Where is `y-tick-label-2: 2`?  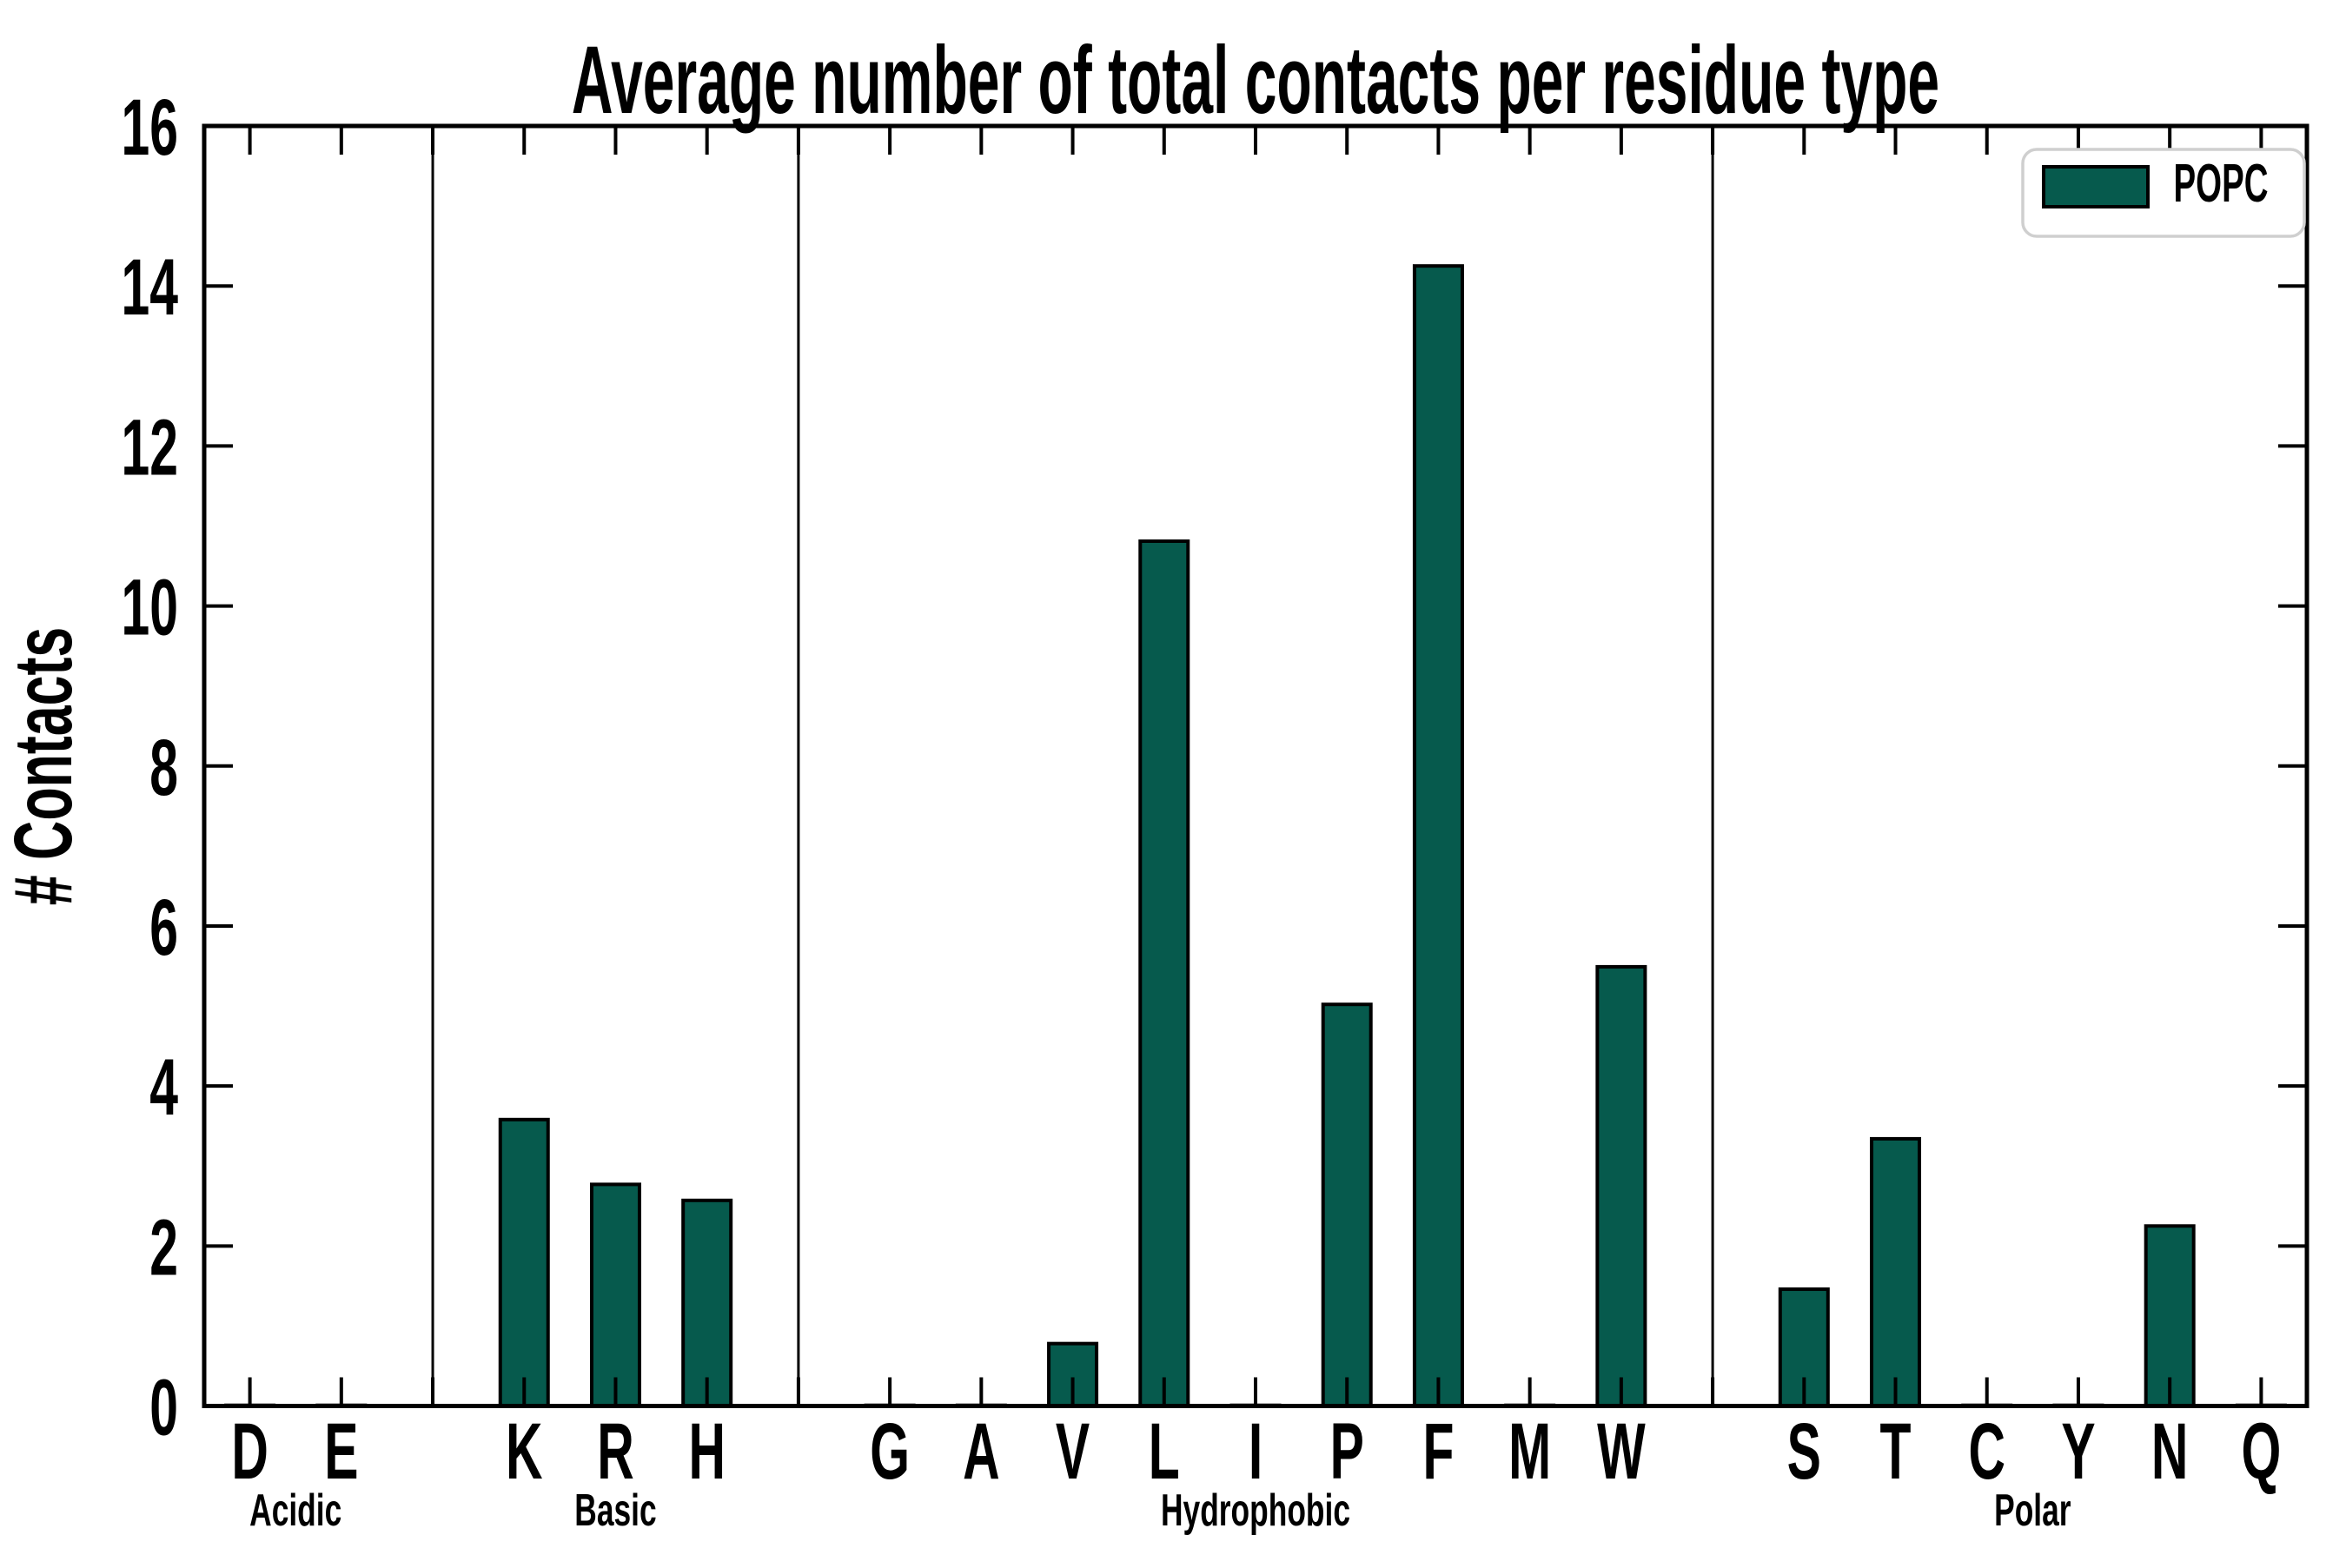 y-tick-label-2: 2 is located at coordinates (163, 1247).